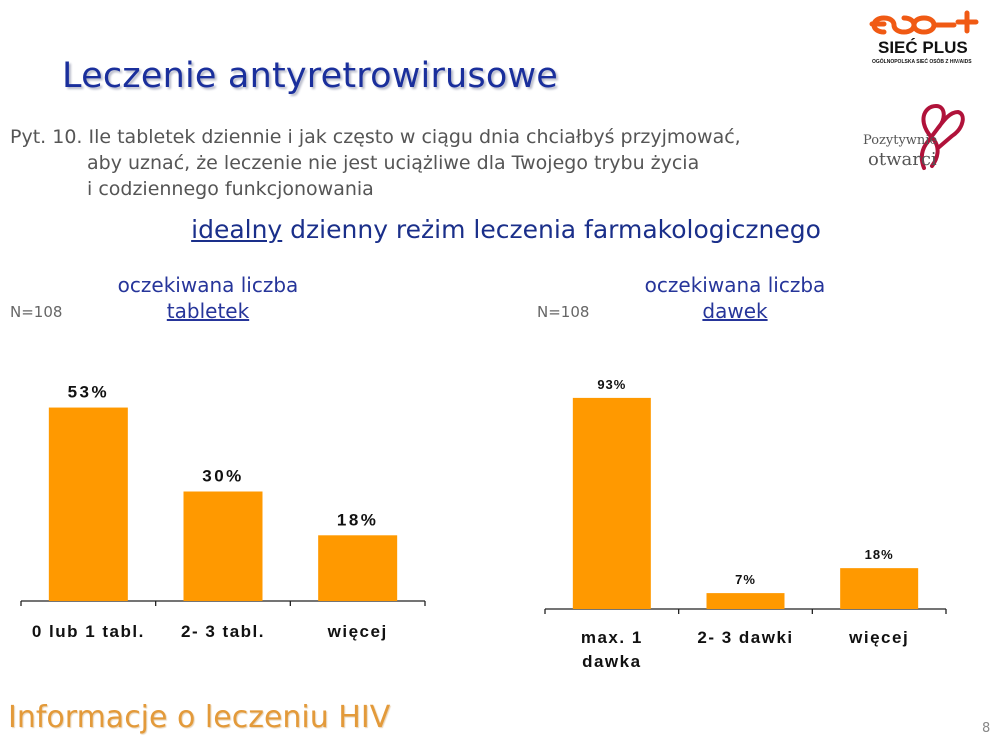 The height and width of the screenshot is (749, 999). What do you see at coordinates (310, 76) in the screenshot?
I see `page-title: Leczenie antyretrowirusowe` at bounding box center [310, 76].